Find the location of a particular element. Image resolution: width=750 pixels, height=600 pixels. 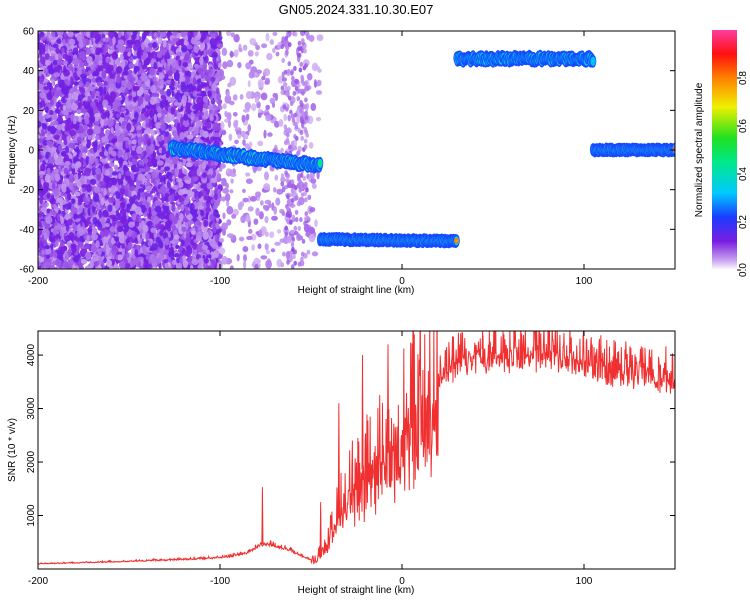

figure-title: GN05.2024.331.10.30.E07 is located at coordinates (356, 9).